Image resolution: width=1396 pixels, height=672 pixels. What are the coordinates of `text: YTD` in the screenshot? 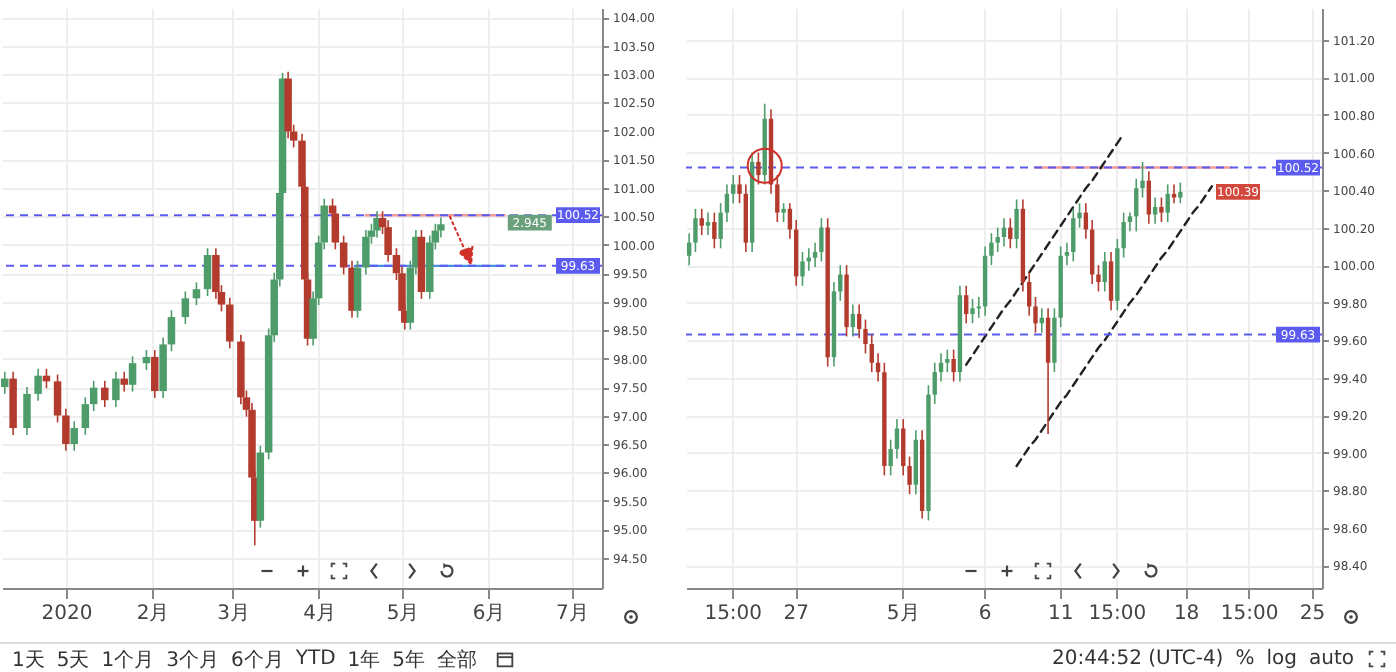 It's located at (315, 659).